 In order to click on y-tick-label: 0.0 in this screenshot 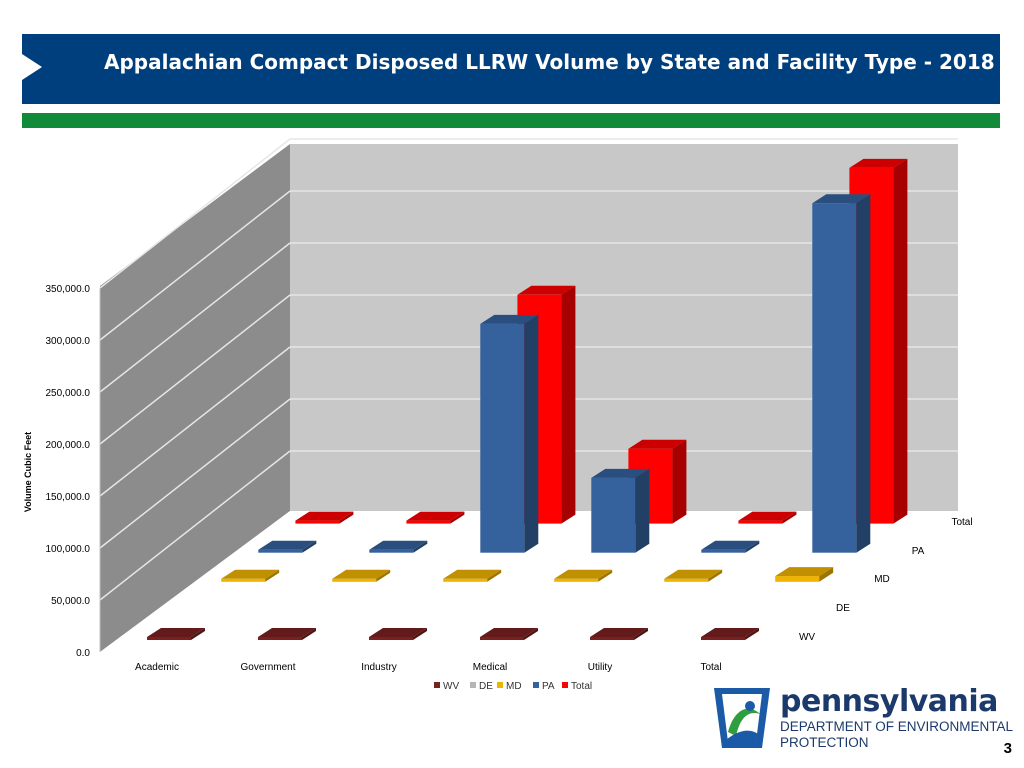, I will do `click(83, 653)`.